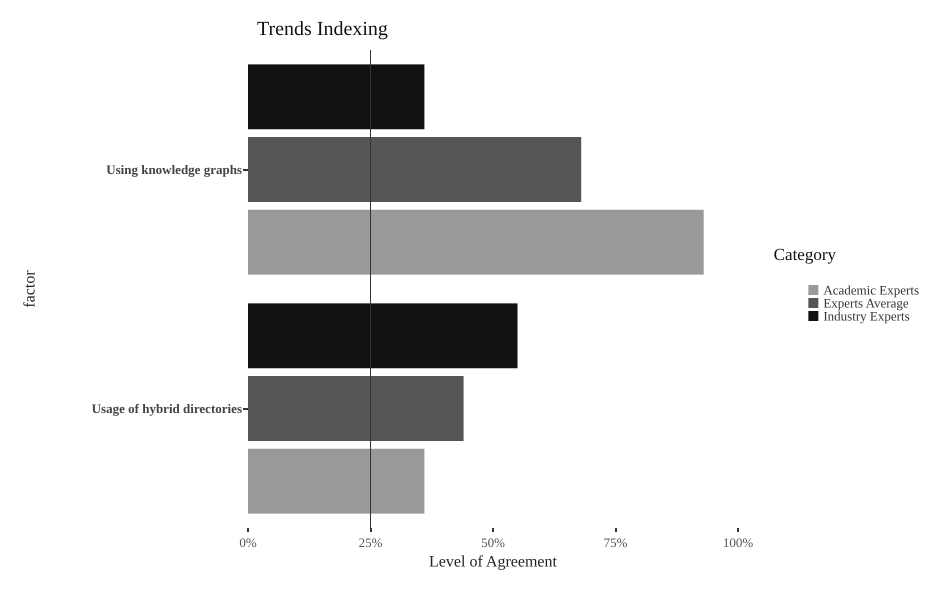  I want to click on x-tick-label: 50%, so click(493, 542).